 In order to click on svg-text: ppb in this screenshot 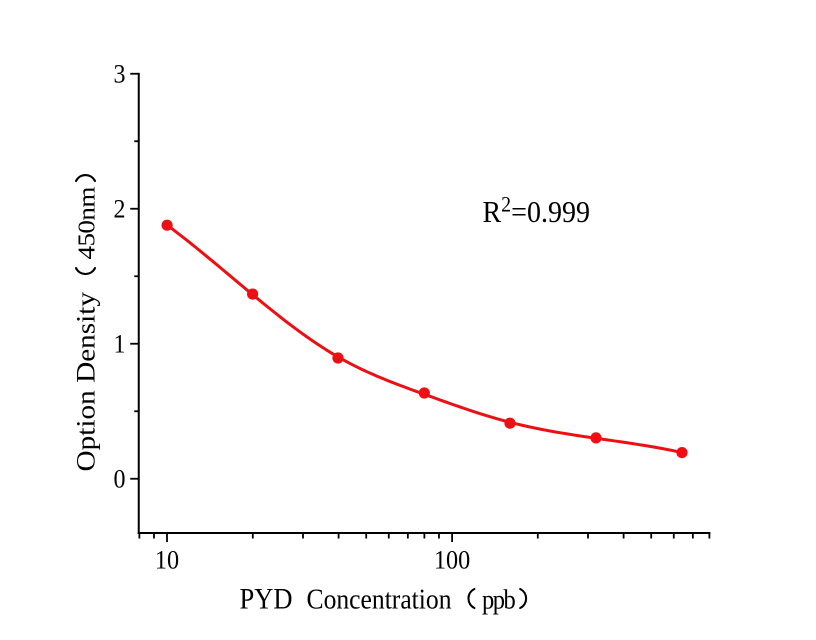, I will do `click(498, 599)`.